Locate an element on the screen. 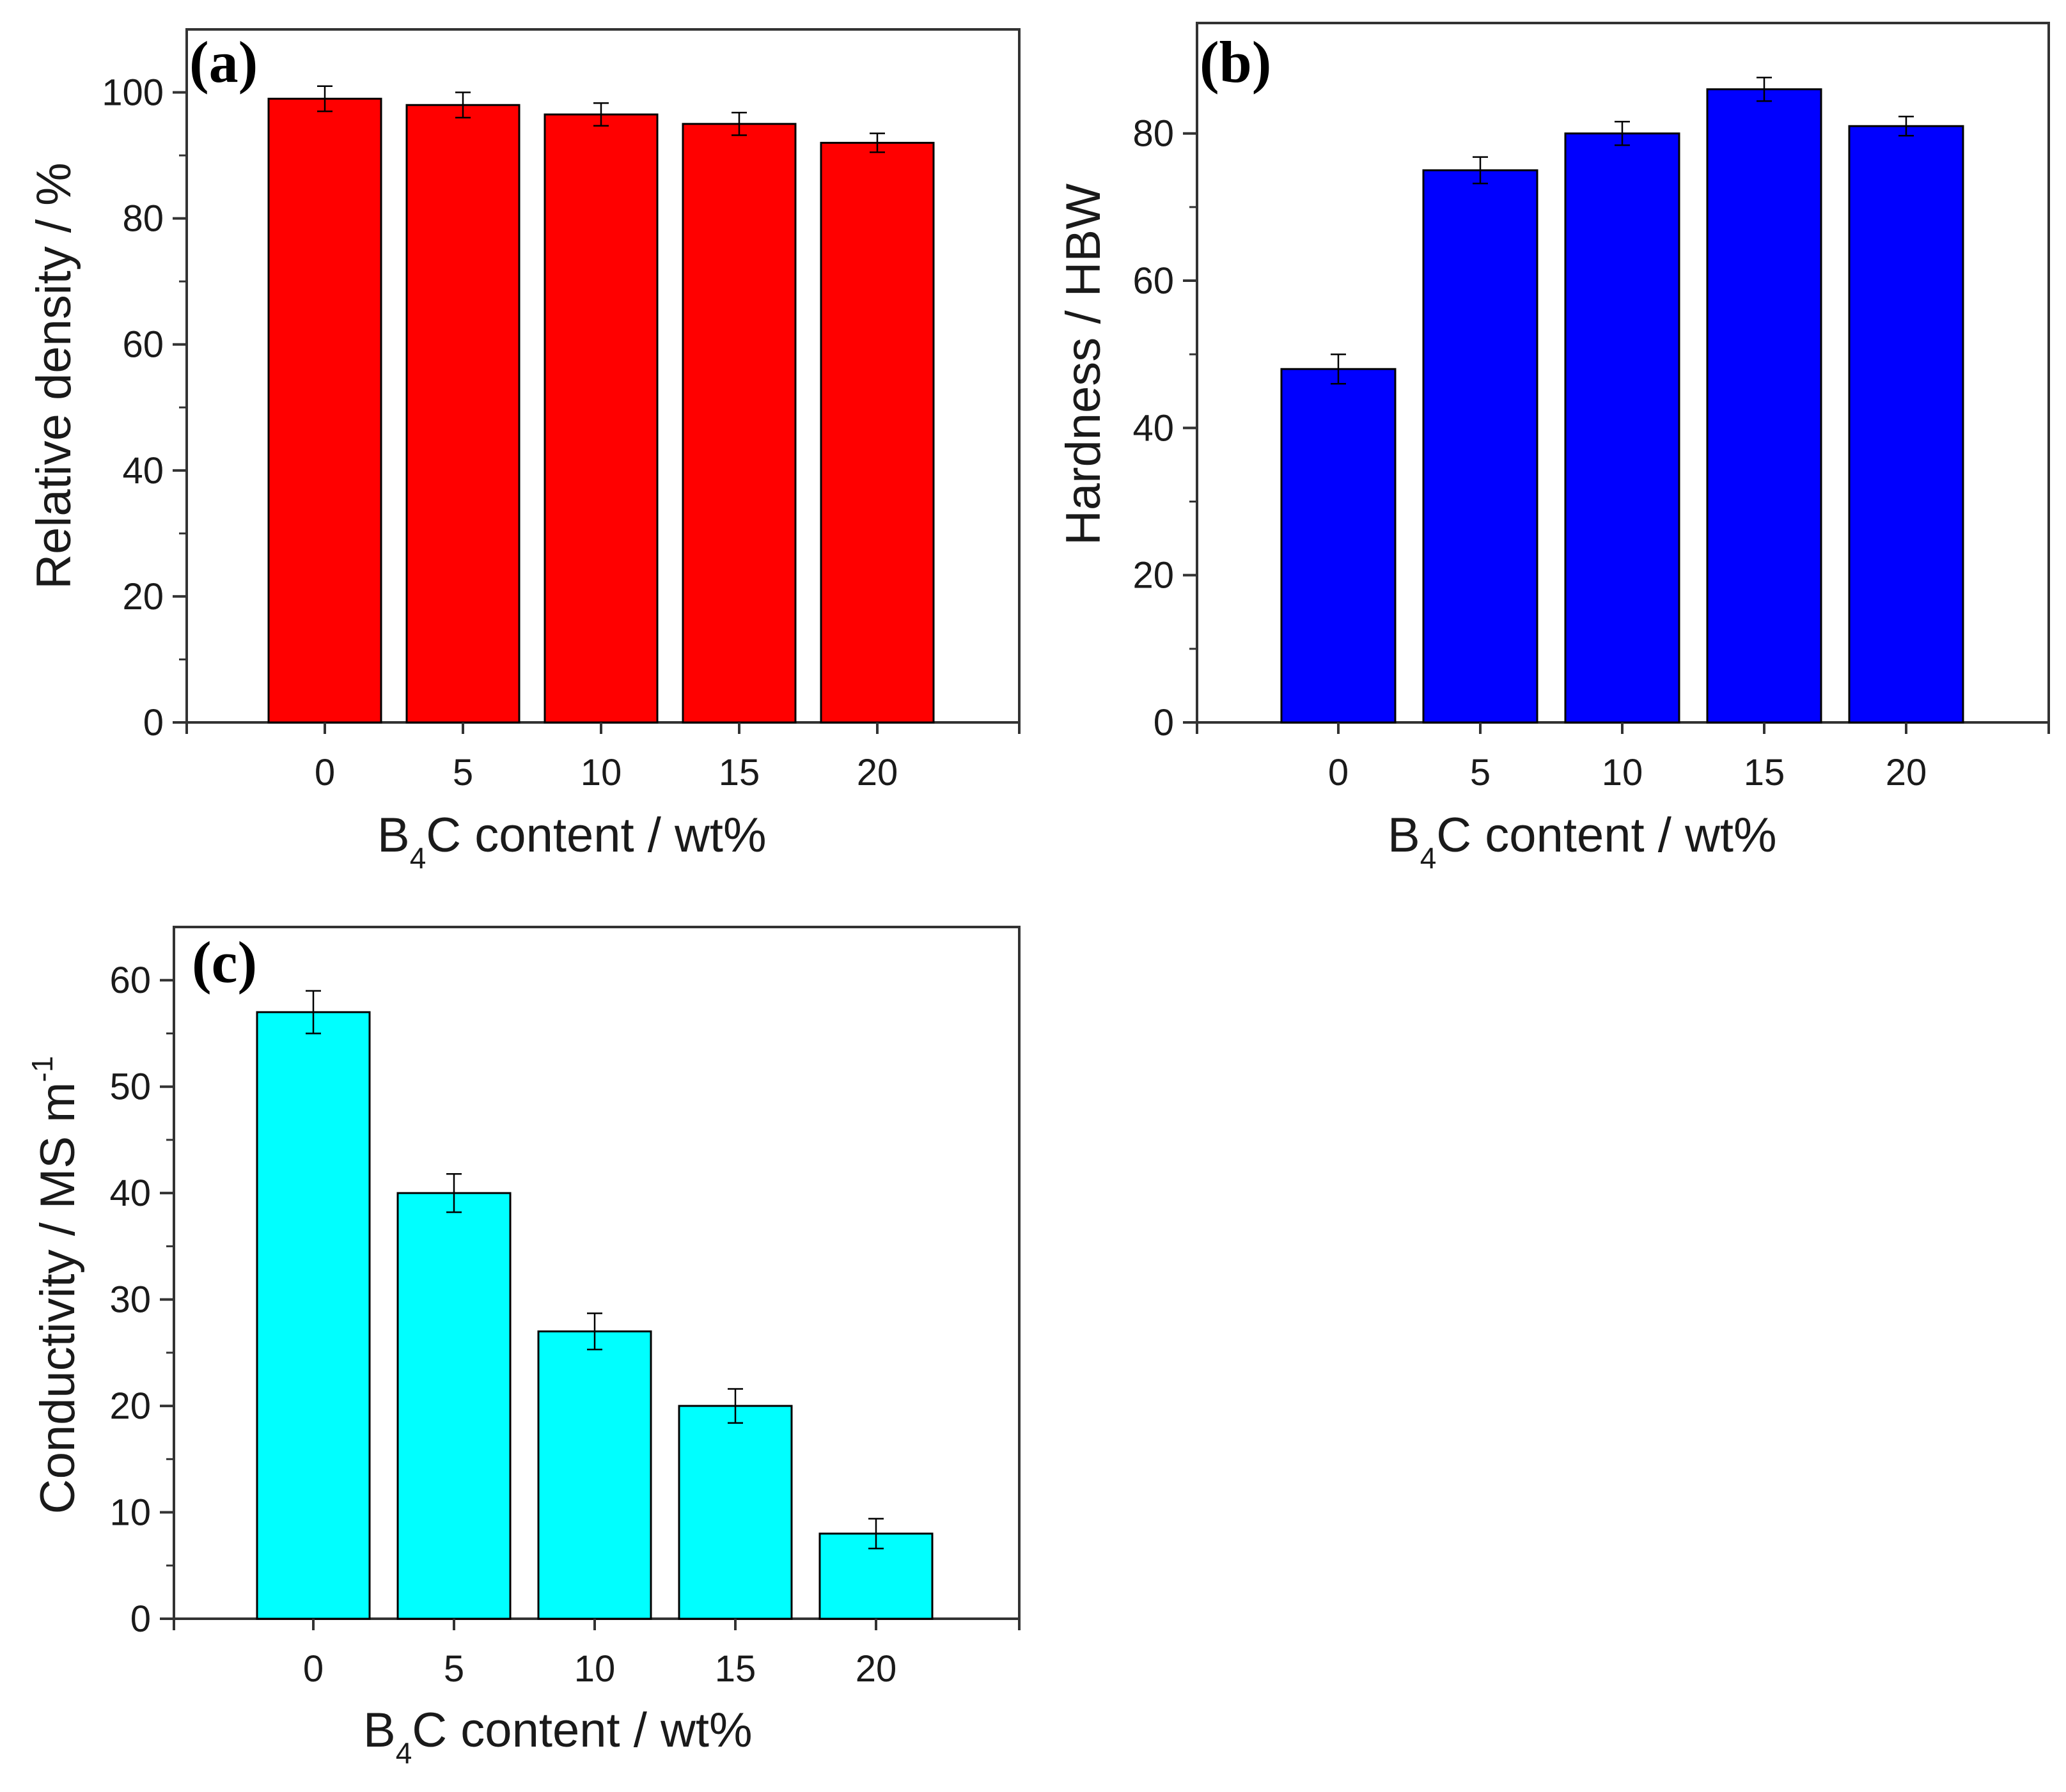 The image size is (2066, 1792). panel-c-label: (c) is located at coordinates (224, 963).